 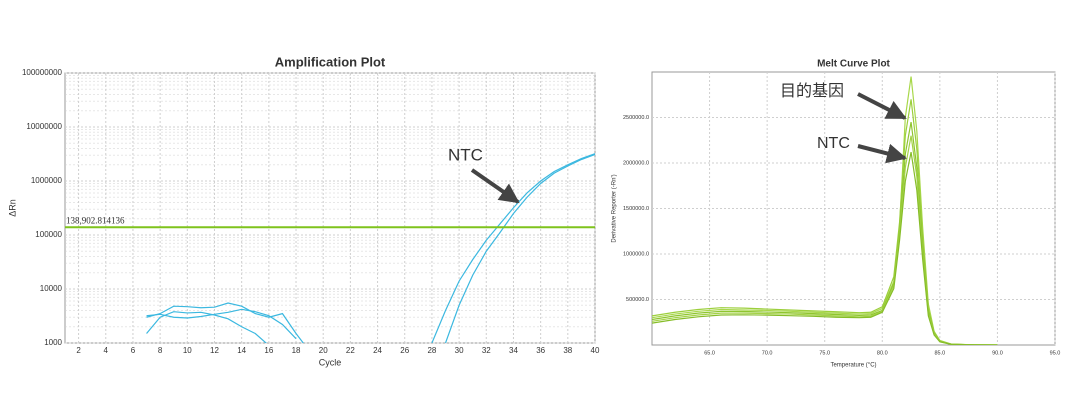 What do you see at coordinates (540, 350) in the screenshot?
I see `x-tick-label: 36` at bounding box center [540, 350].